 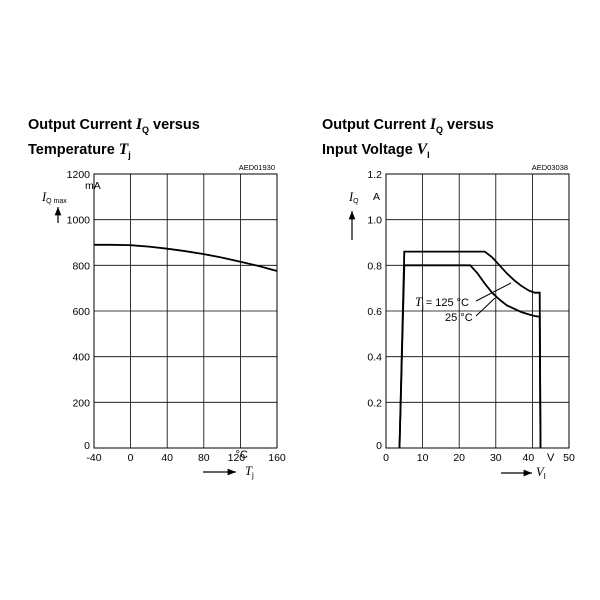 What do you see at coordinates (529, 458) in the screenshot?
I see `chart2-x-tick-label: 40` at bounding box center [529, 458].